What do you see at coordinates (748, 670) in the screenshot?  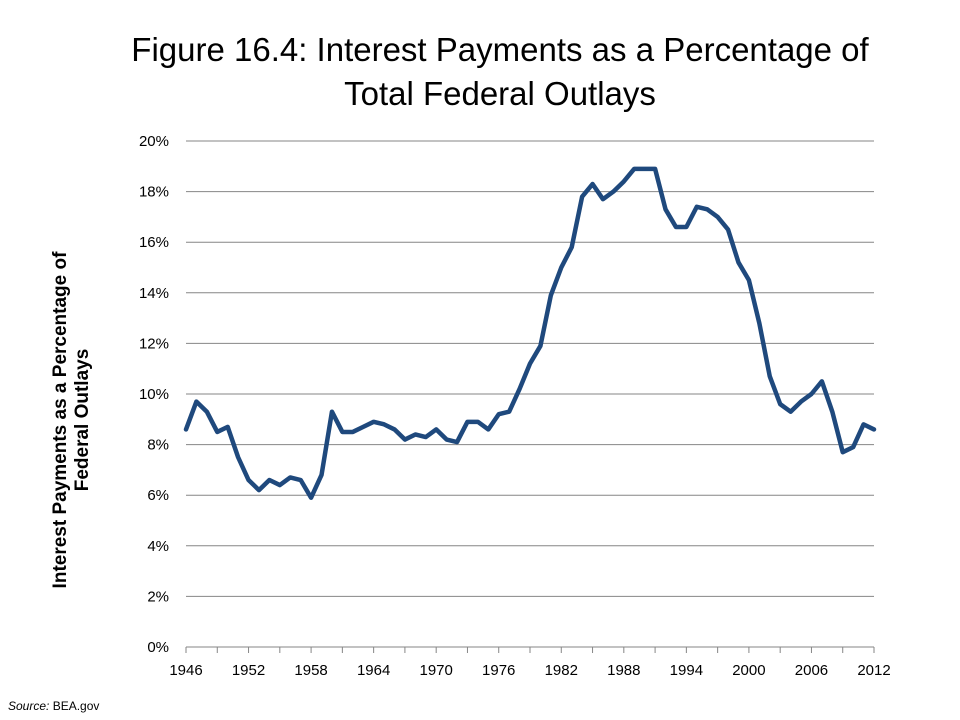 I see `x-tick-label: 2000` at bounding box center [748, 670].